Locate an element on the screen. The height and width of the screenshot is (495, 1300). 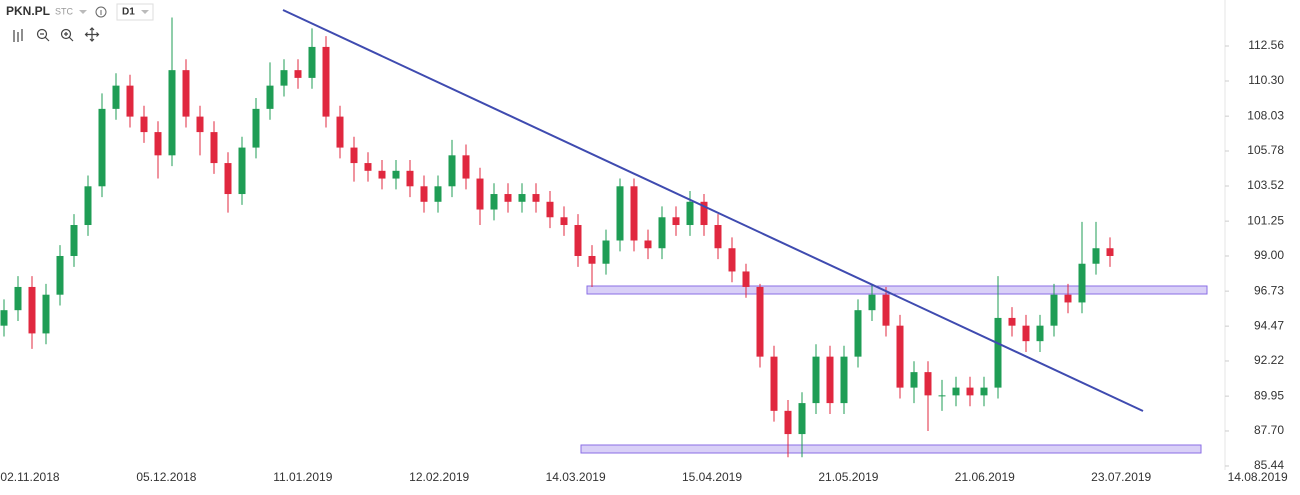
info-icon is located at coordinates (101, 12).